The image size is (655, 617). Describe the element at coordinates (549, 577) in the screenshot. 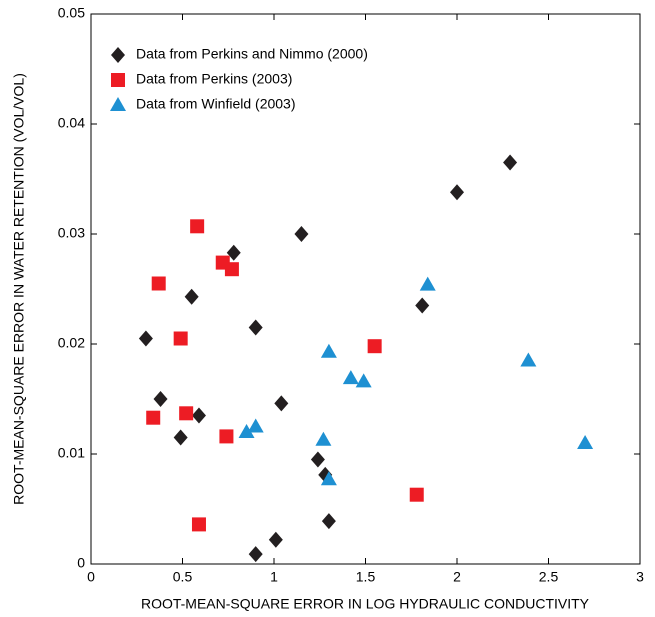

I see `x-tick-label: 2.5` at that location.